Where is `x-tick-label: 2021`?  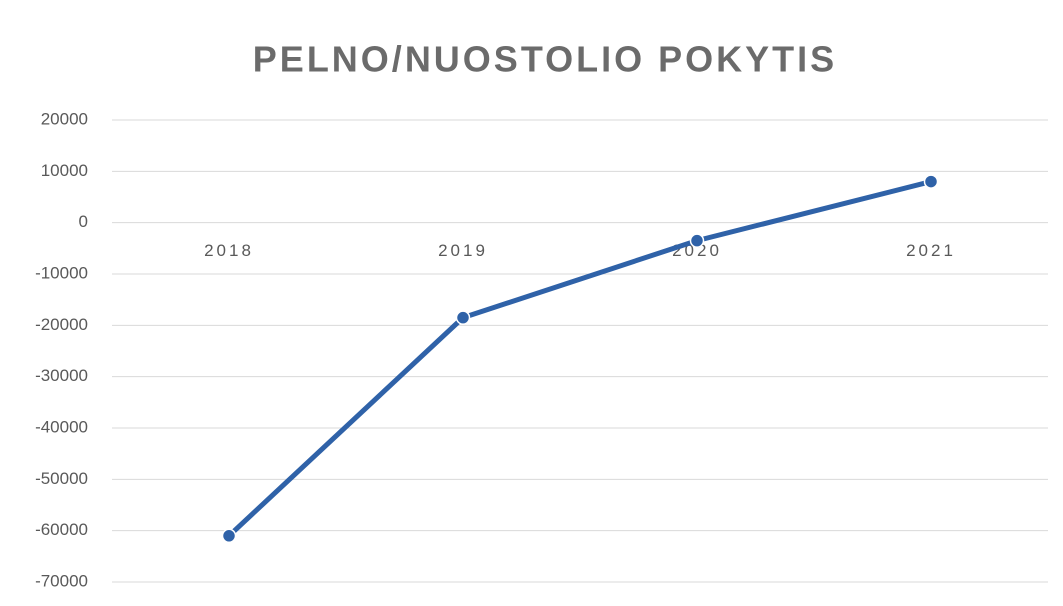 x-tick-label: 2021 is located at coordinates (931, 250).